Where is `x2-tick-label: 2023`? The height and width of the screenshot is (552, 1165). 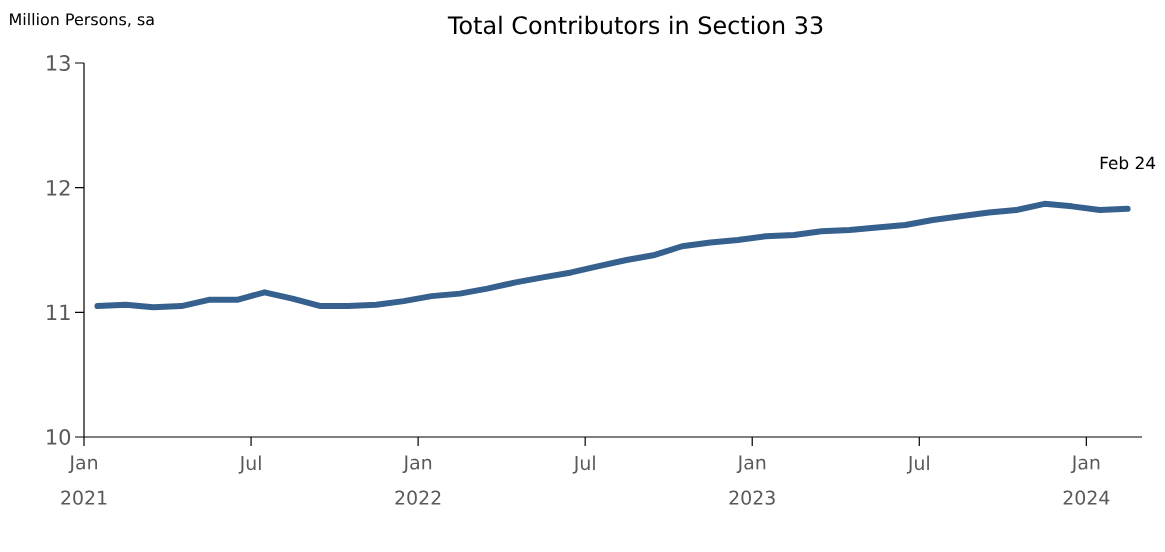
x2-tick-label: 2023 is located at coordinates (752, 497).